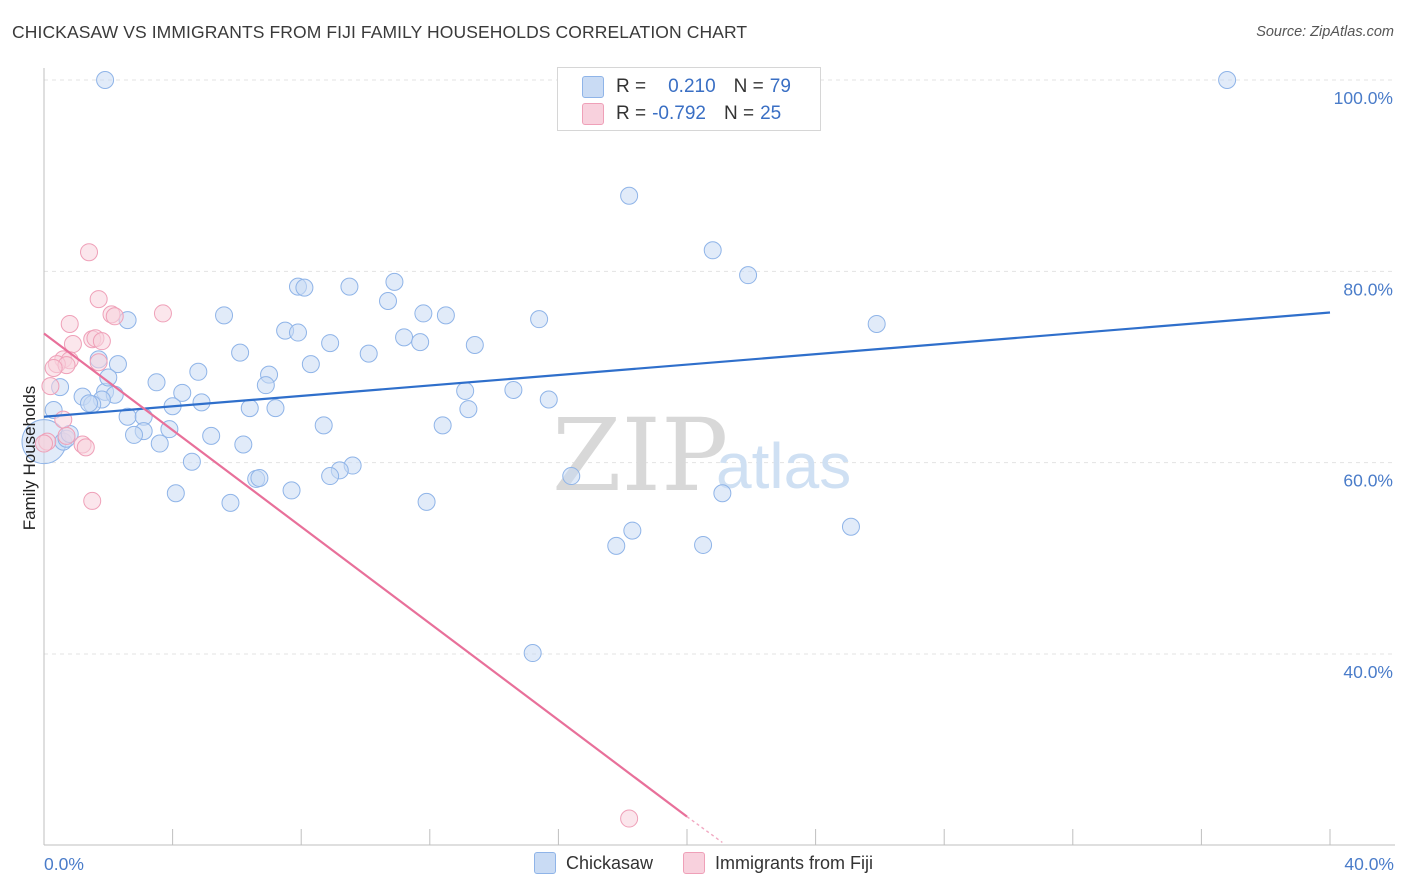  Describe the element at coordinates (694, 863) in the screenshot. I see `series-swatch-fiji` at that location.